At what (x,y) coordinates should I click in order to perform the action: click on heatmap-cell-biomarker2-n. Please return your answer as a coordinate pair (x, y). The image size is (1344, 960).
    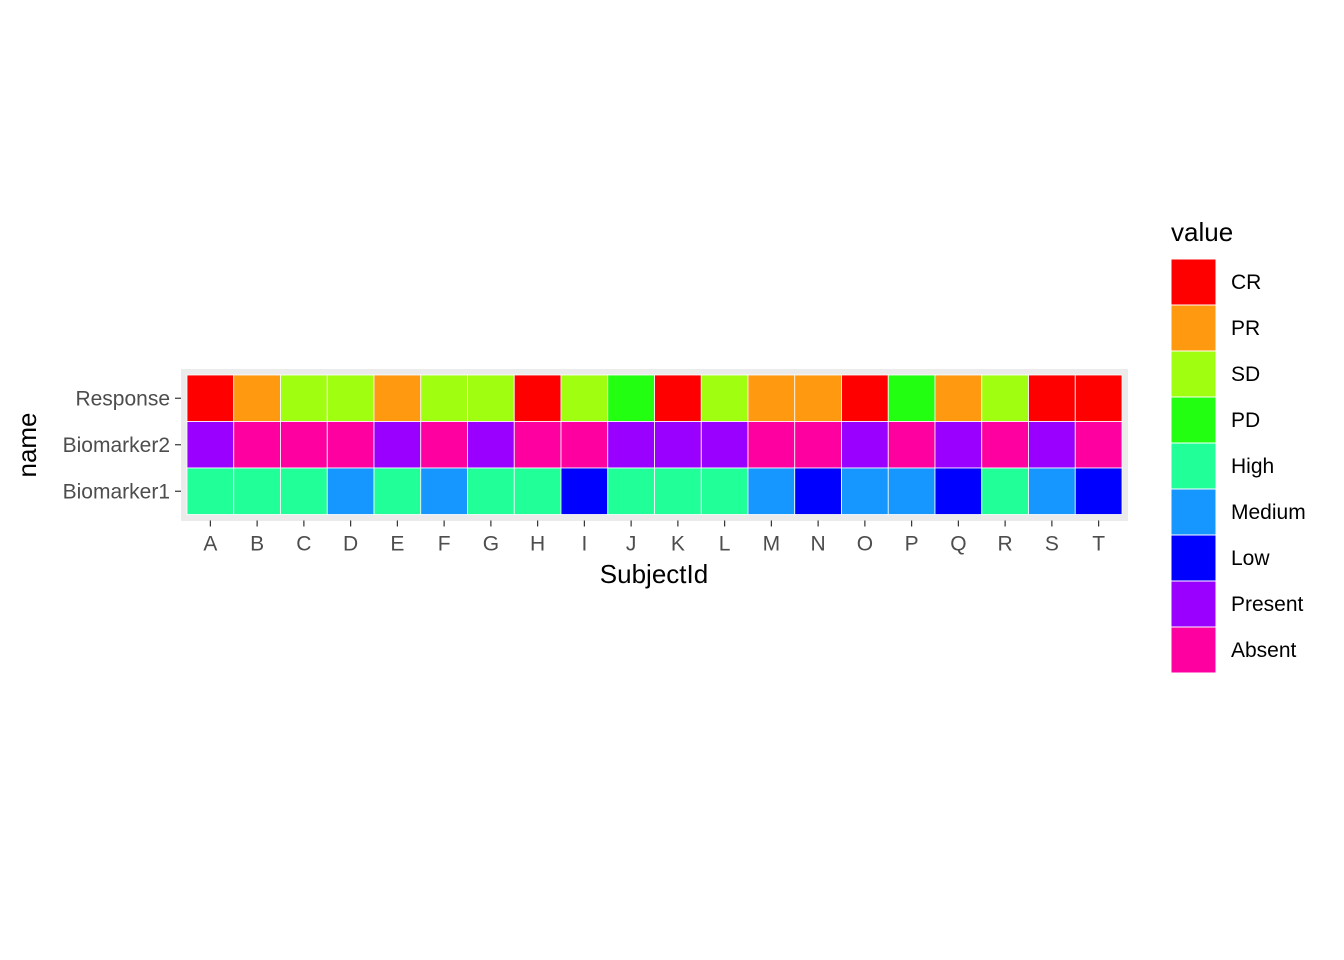
    Looking at the image, I should click on (818, 445).